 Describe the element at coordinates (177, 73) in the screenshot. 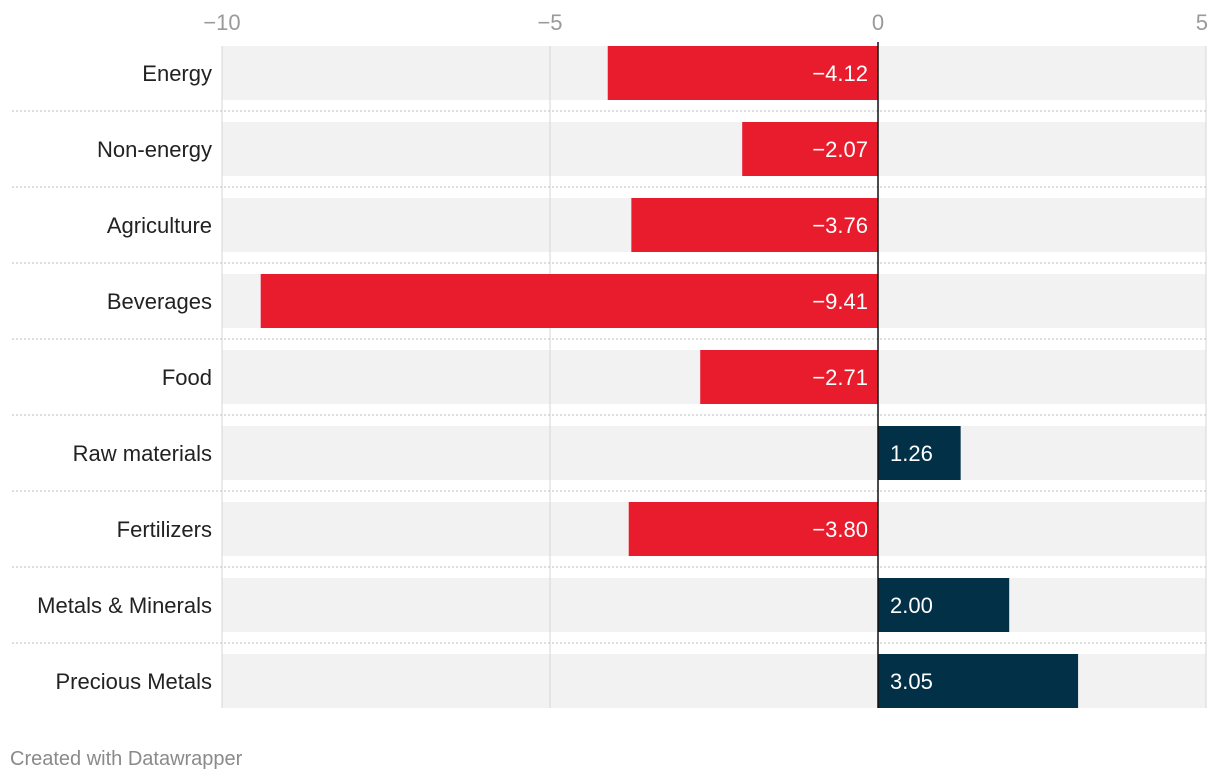

I see `category-label: Energy` at that location.